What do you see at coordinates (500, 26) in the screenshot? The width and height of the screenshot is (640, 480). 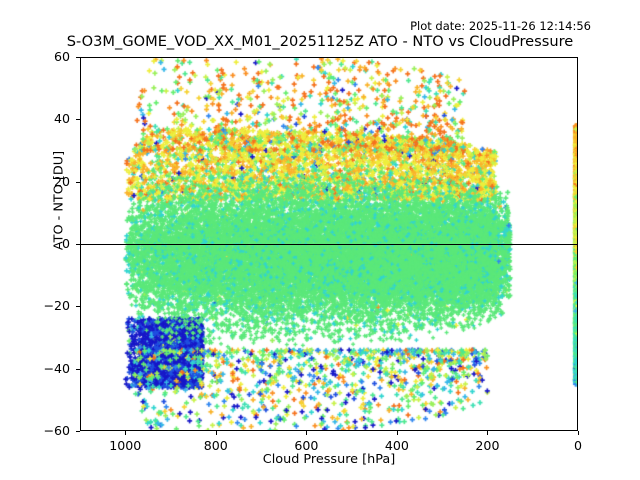 I see `plot-date-annotation: Plot date: 2025-11-26 12:14:56` at bounding box center [500, 26].